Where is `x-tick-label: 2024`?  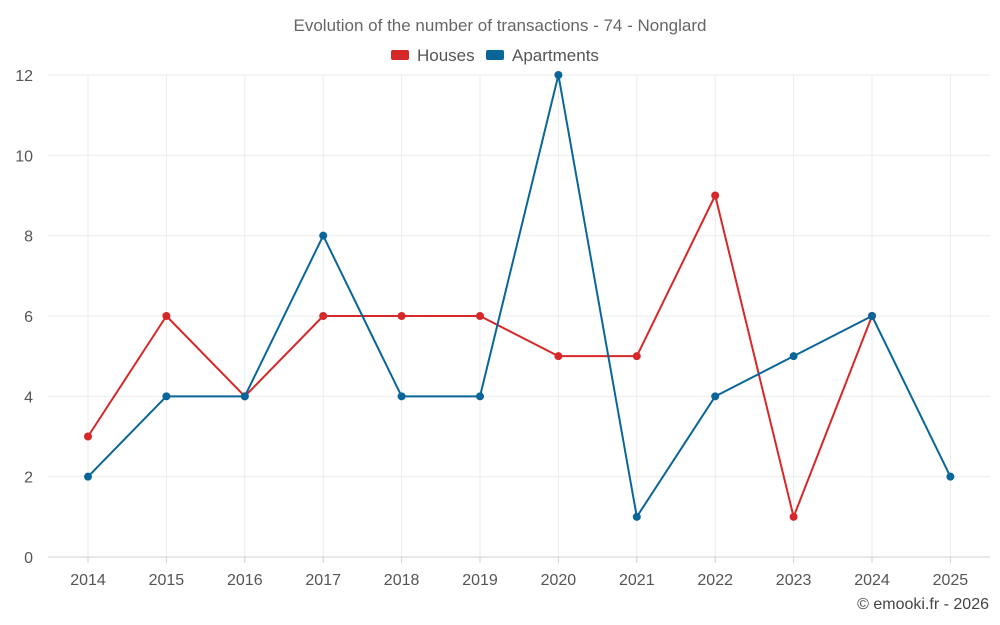 x-tick-label: 2024 is located at coordinates (872, 580).